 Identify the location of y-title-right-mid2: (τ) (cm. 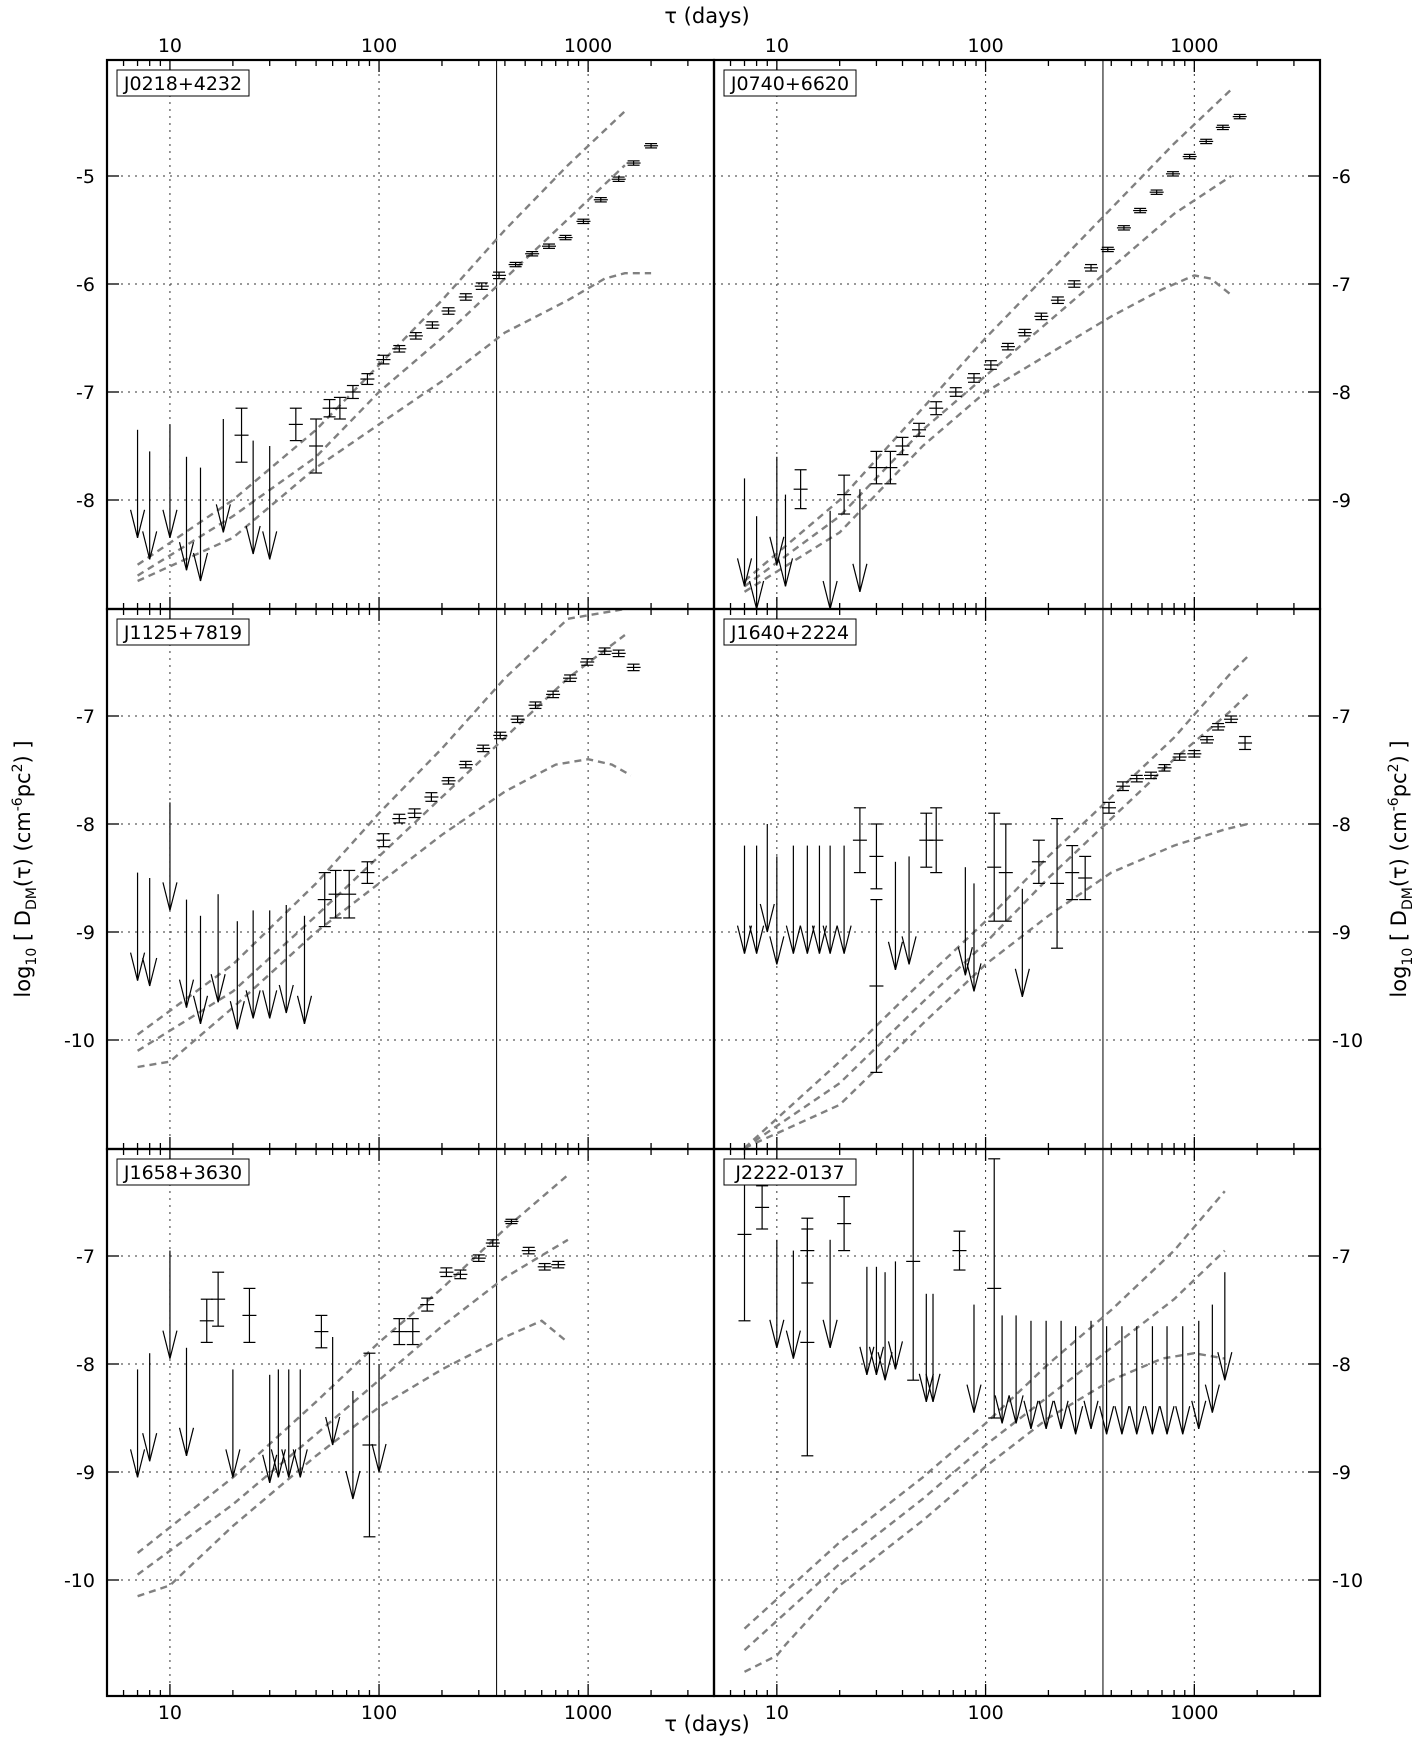
(1399, 849).